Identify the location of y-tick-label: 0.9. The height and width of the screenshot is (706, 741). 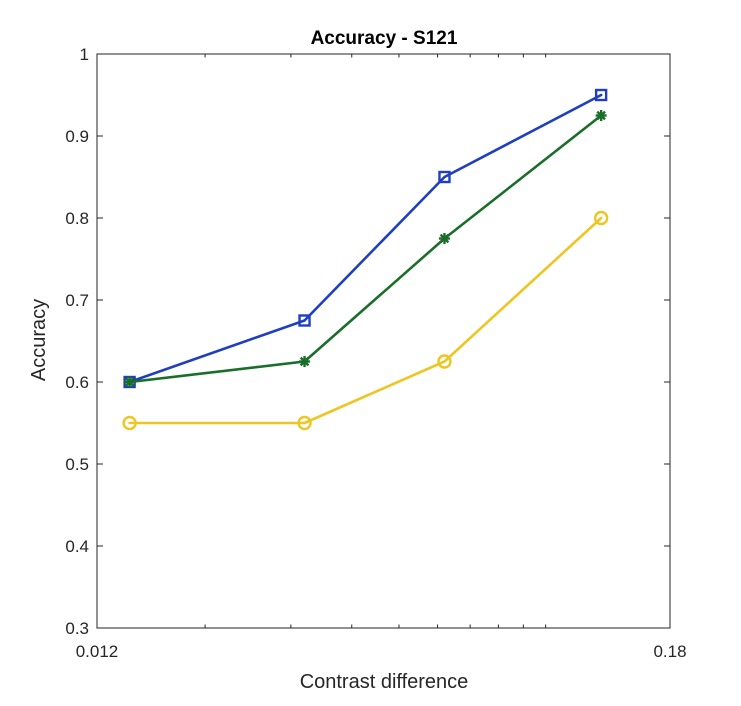
(77, 136).